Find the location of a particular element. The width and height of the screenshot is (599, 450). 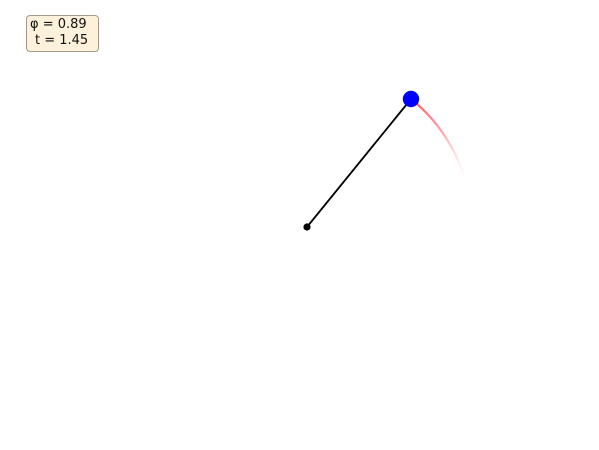

pivot-point-icon is located at coordinates (307, 227).